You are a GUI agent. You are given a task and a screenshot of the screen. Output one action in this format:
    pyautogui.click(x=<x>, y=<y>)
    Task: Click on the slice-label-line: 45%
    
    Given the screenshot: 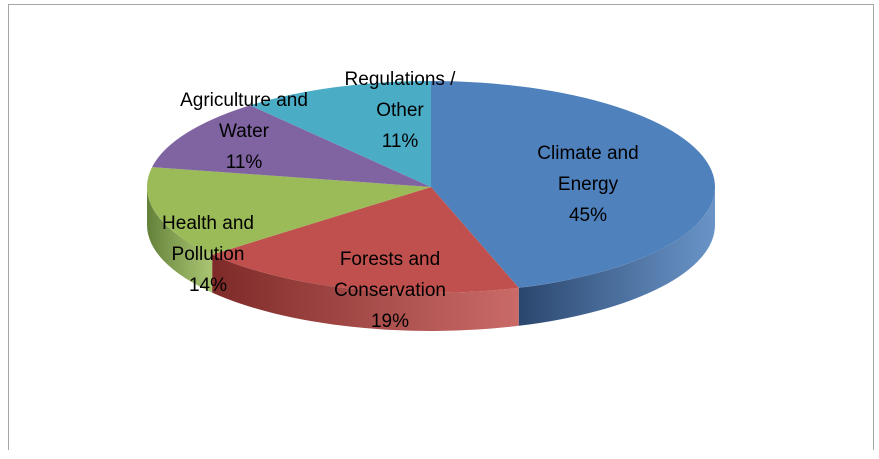 What is the action you would take?
    pyautogui.click(x=588, y=215)
    